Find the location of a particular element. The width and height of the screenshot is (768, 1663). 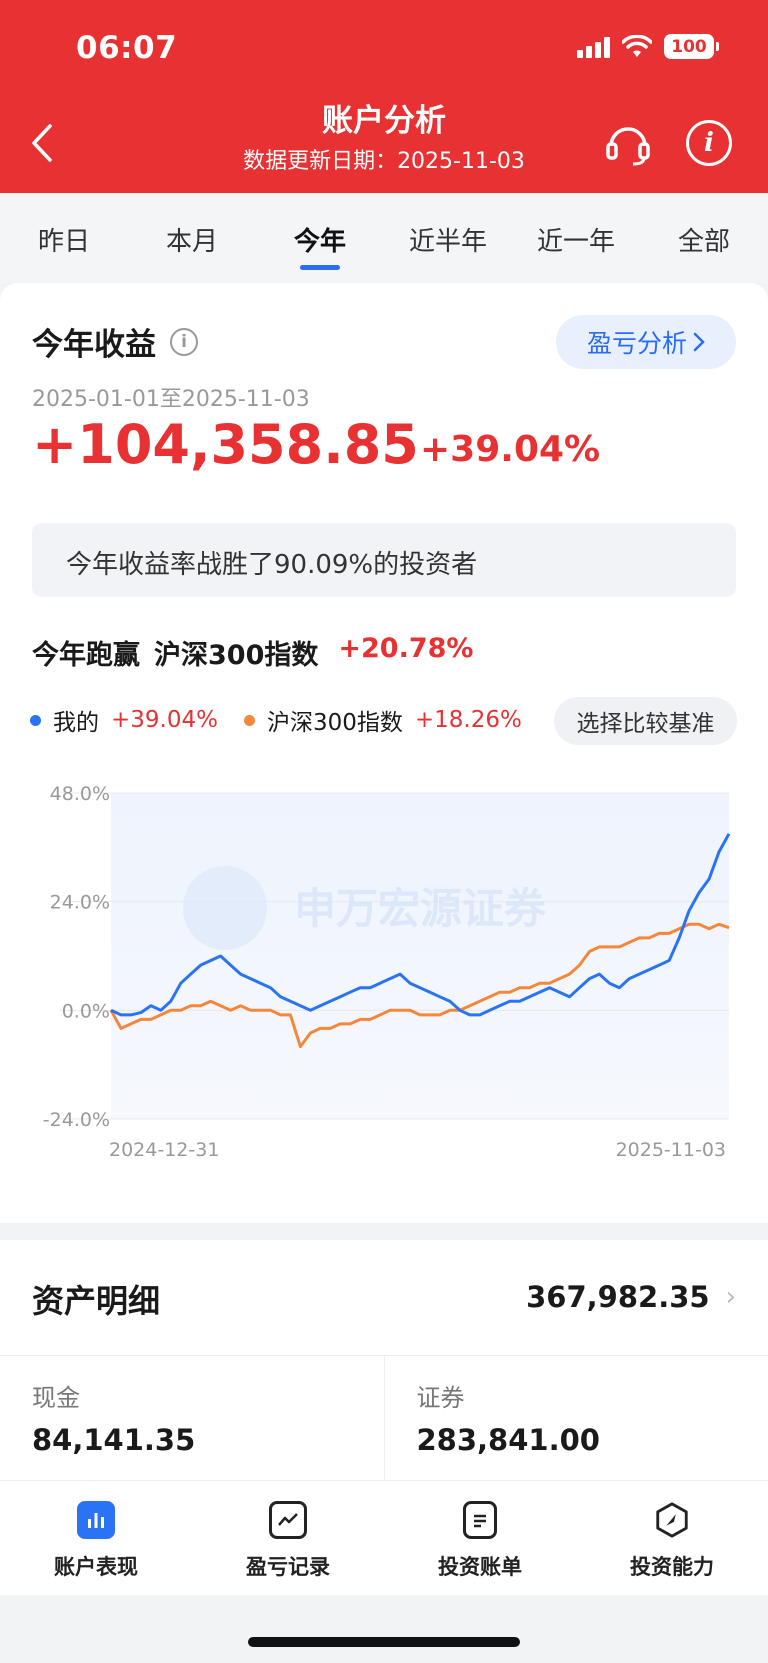

return-percent: +39.04% is located at coordinates (510, 449).